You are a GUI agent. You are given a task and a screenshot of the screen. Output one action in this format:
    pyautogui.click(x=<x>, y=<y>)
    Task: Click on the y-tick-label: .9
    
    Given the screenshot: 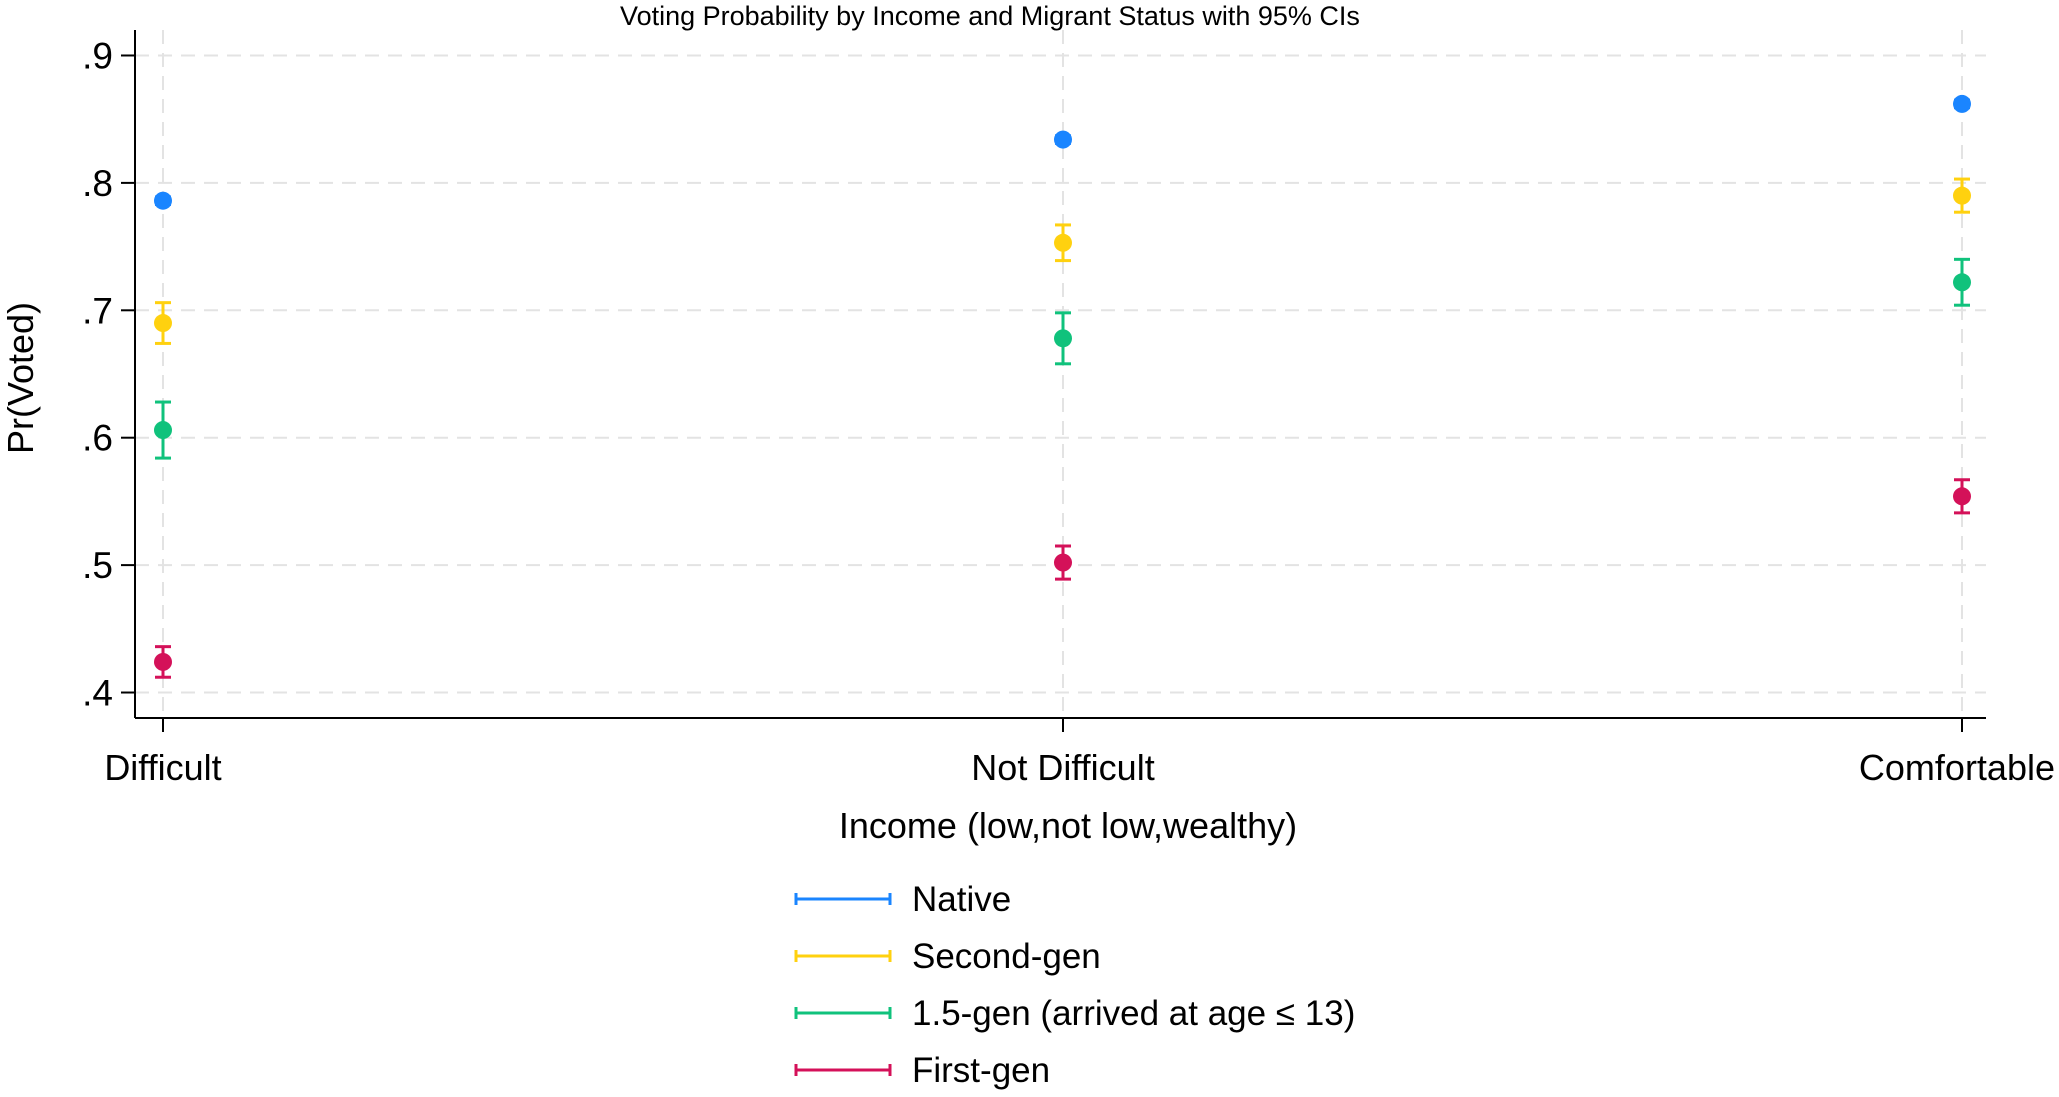 What is the action you would take?
    pyautogui.click(x=97, y=55)
    